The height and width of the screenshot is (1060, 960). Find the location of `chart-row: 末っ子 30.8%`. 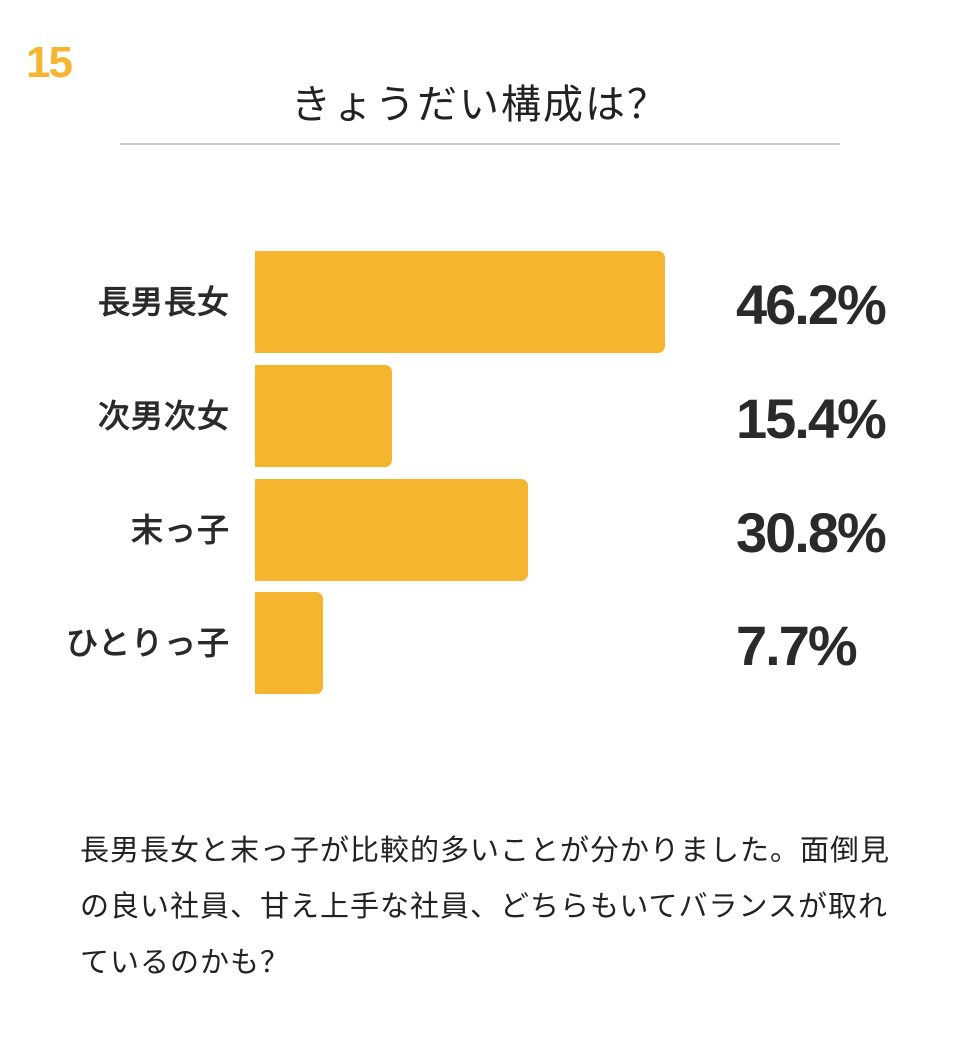

chart-row: 末っ子 30.8% is located at coordinates (480, 530).